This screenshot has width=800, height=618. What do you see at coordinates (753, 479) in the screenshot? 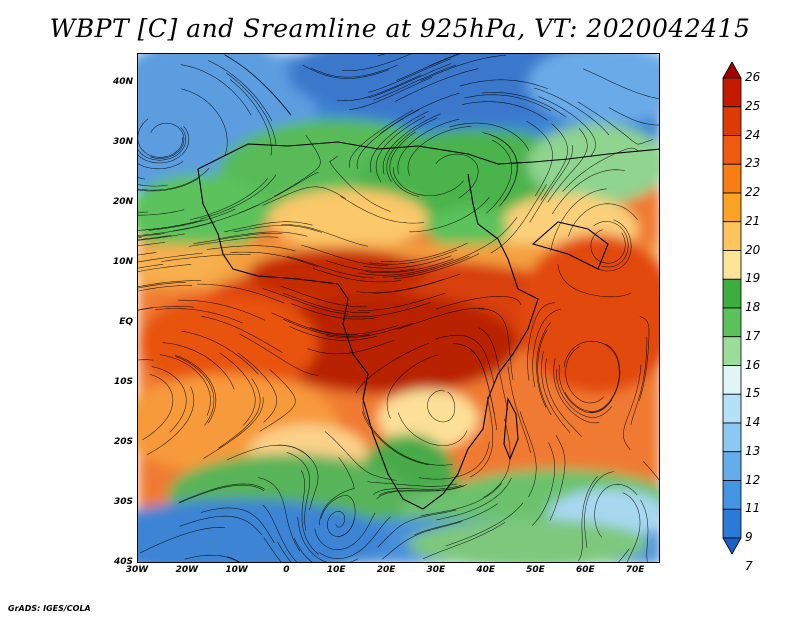
I see `colorbar-label: 12` at bounding box center [753, 479].